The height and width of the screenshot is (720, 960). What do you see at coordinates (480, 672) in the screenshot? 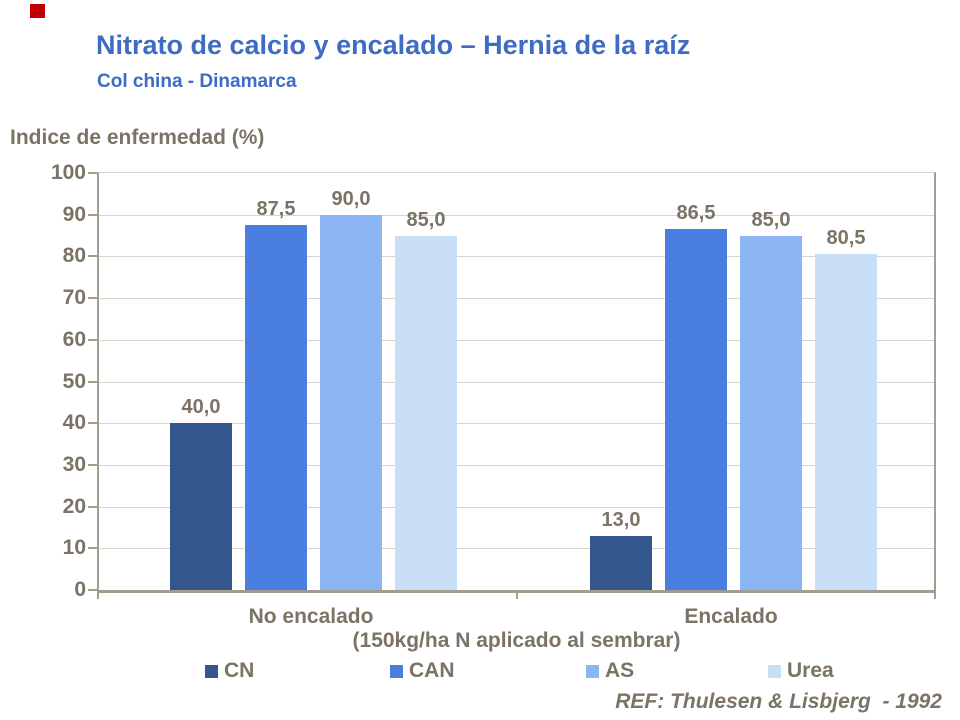
I see `legend: CN CAN AS Urea` at bounding box center [480, 672].